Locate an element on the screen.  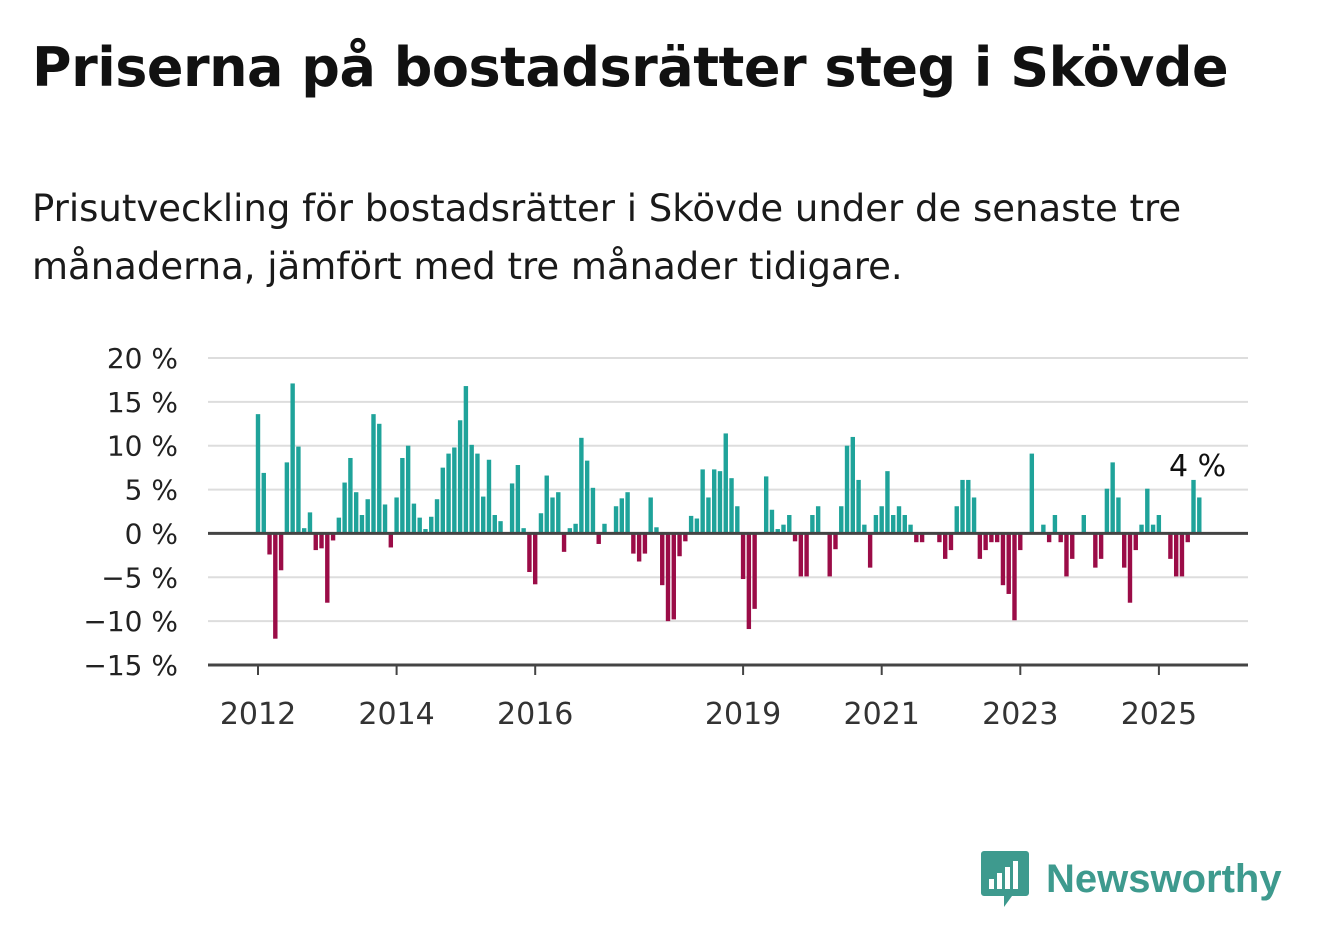
x-tick-label: 2012 is located at coordinates (258, 714).